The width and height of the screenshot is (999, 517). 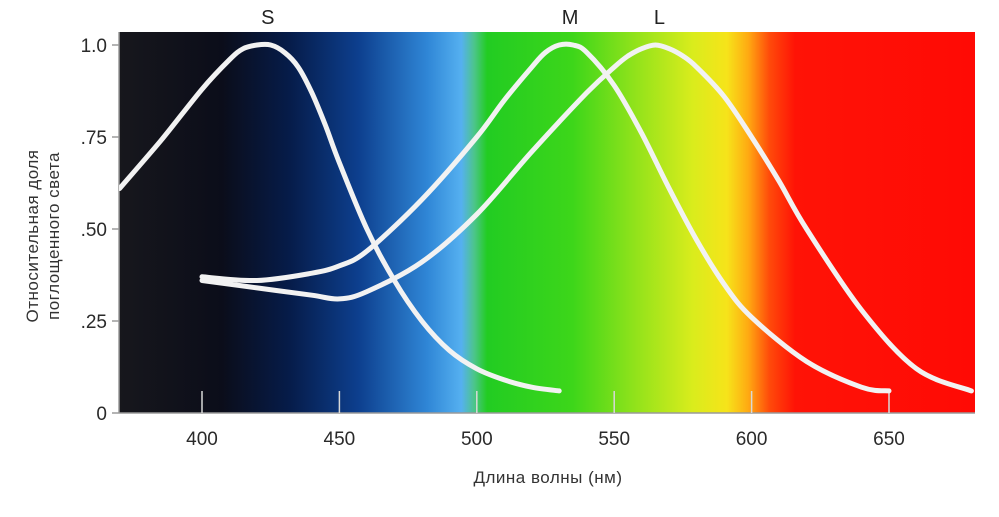 I want to click on x-tick-label: 400, so click(x=202, y=439).